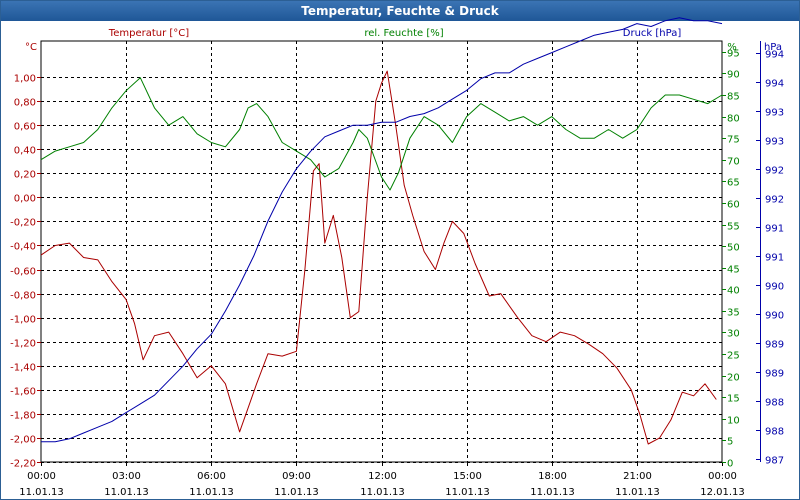 The height and width of the screenshot is (500, 800). Describe the element at coordinates (733, 291) in the screenshot. I see `humidity-tick-label: 40` at that location.